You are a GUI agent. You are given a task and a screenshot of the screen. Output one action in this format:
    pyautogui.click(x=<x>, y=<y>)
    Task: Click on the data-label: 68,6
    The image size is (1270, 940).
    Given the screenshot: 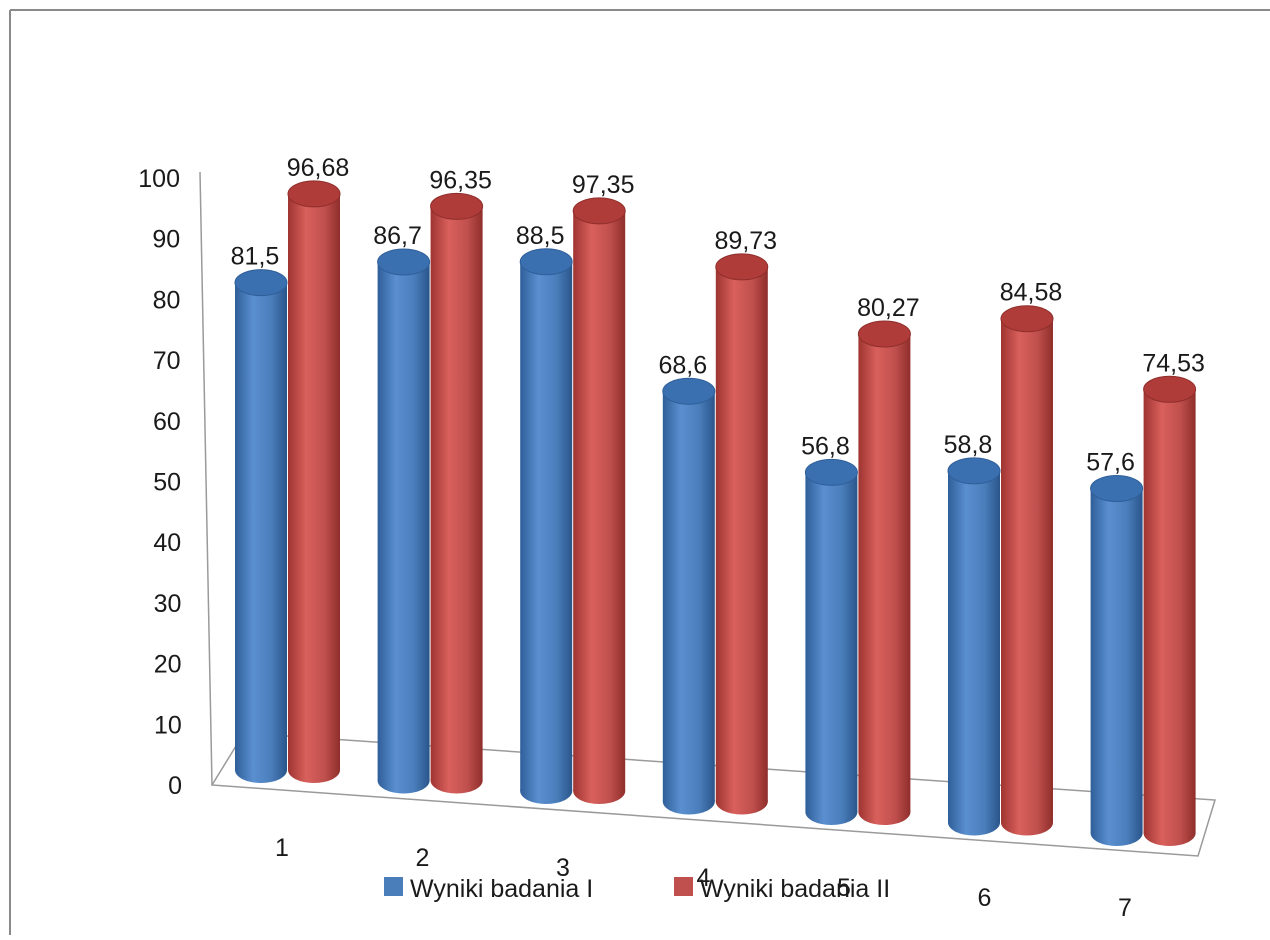 What is the action you would take?
    pyautogui.click(x=682, y=365)
    